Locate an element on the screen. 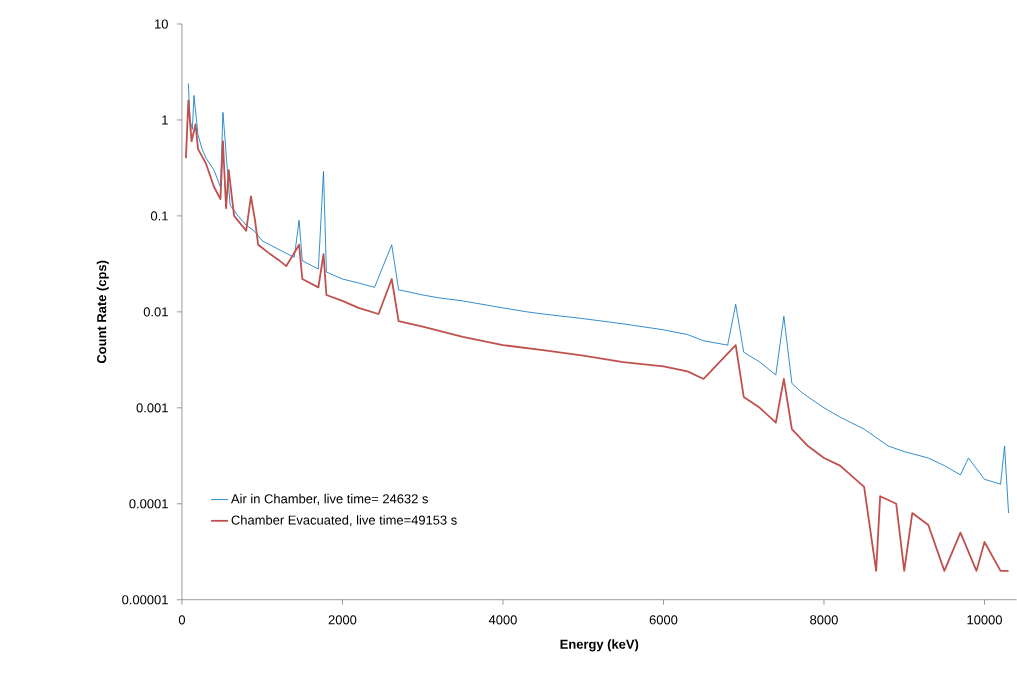 The height and width of the screenshot is (693, 1017). y-tick-label: 0.01 is located at coordinates (155, 312).